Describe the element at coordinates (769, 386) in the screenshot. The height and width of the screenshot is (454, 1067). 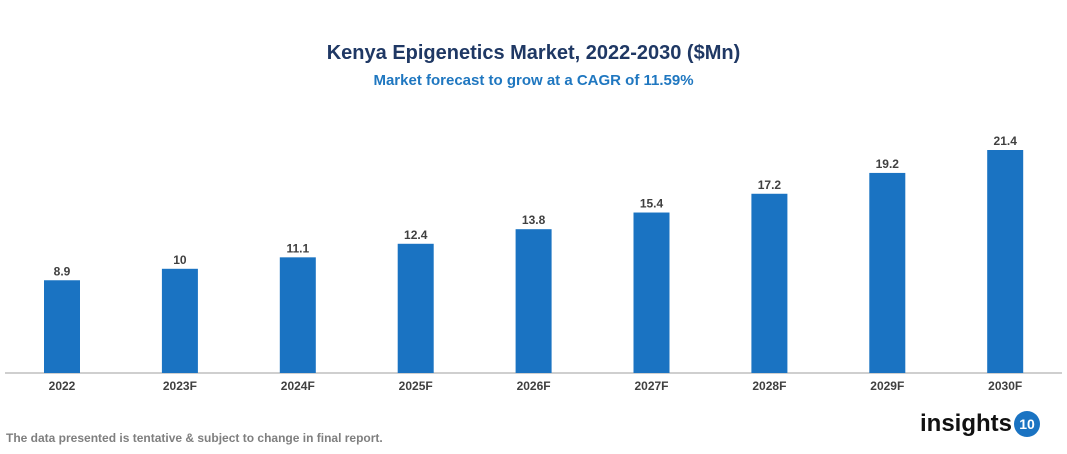
I see `x-tick-label: 2028F` at that location.